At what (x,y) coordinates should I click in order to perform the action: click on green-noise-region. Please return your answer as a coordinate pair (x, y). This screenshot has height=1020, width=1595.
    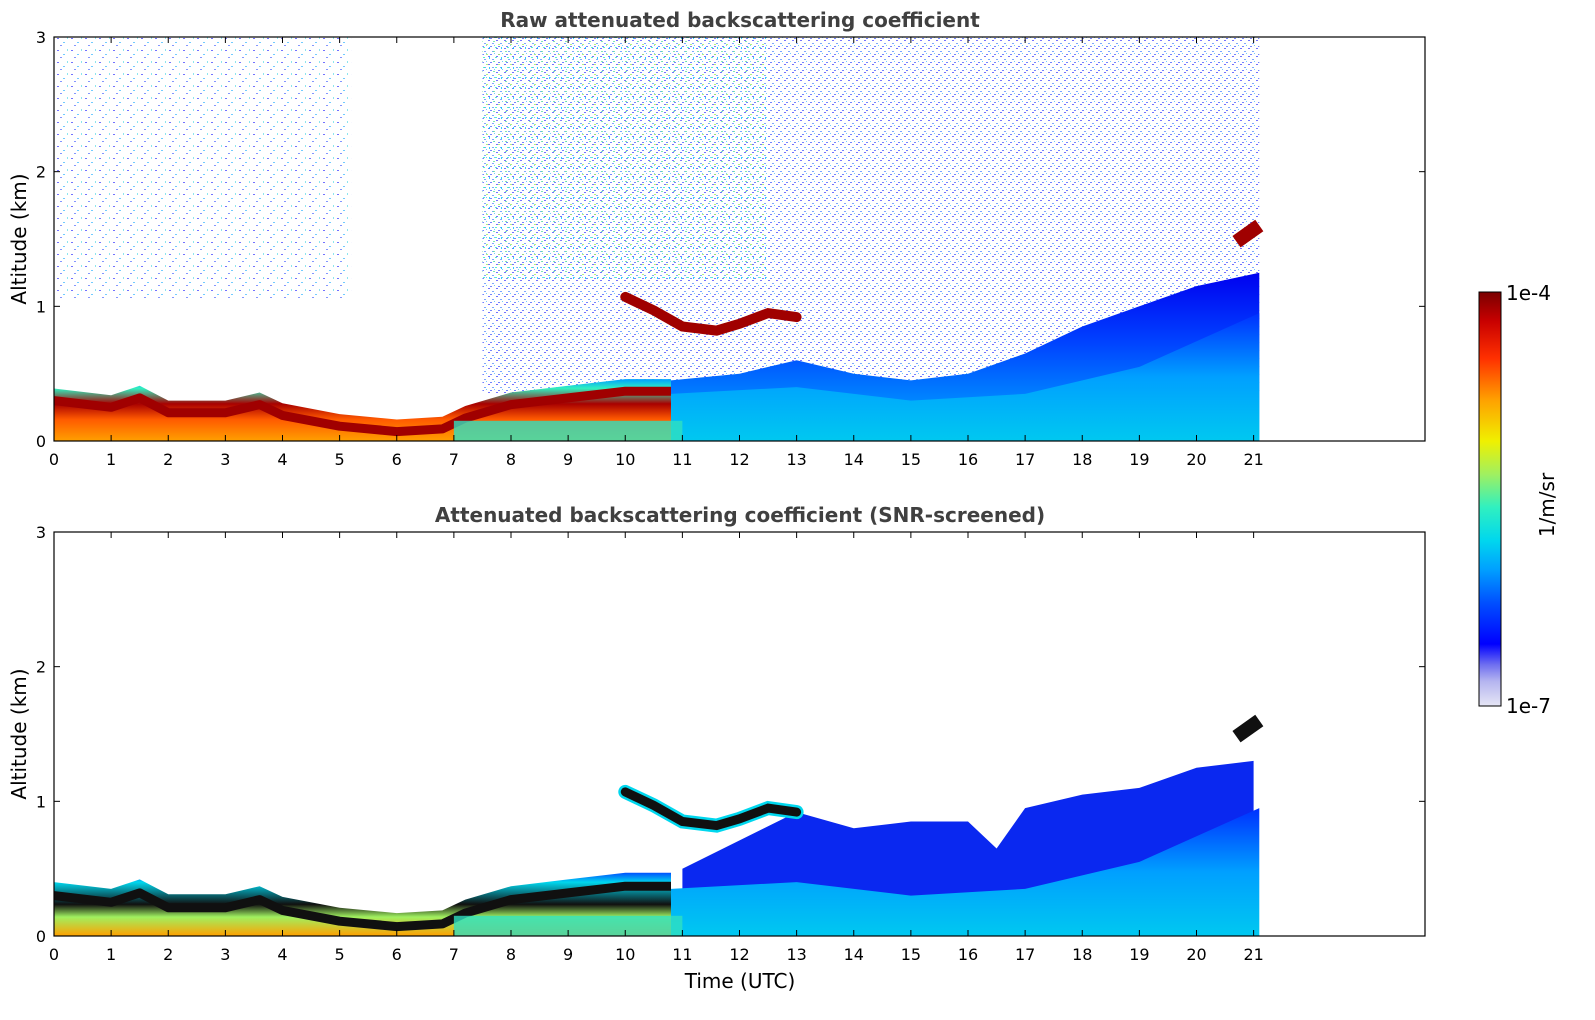
    Looking at the image, I should click on (625, 158).